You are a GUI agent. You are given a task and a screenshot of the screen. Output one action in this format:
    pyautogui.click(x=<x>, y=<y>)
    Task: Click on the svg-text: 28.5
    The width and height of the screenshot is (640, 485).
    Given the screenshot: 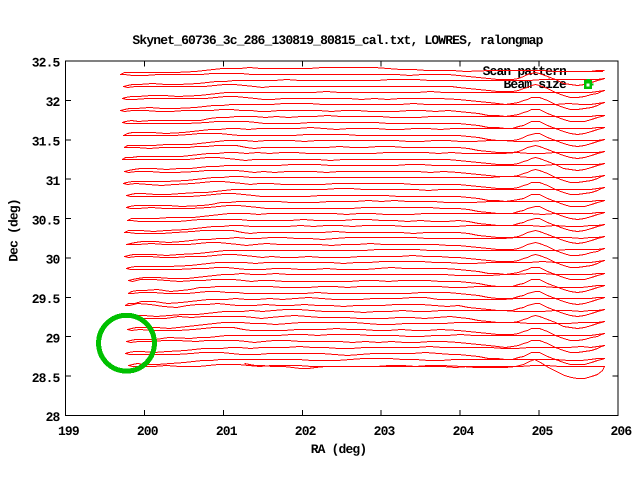 What is the action you would take?
    pyautogui.click(x=46, y=378)
    